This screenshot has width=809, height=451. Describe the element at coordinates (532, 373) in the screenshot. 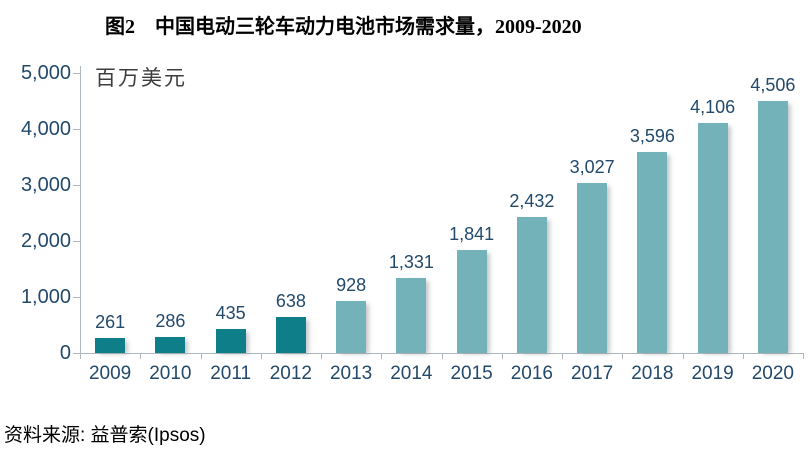

I see `x-tick-label: 2016` at that location.